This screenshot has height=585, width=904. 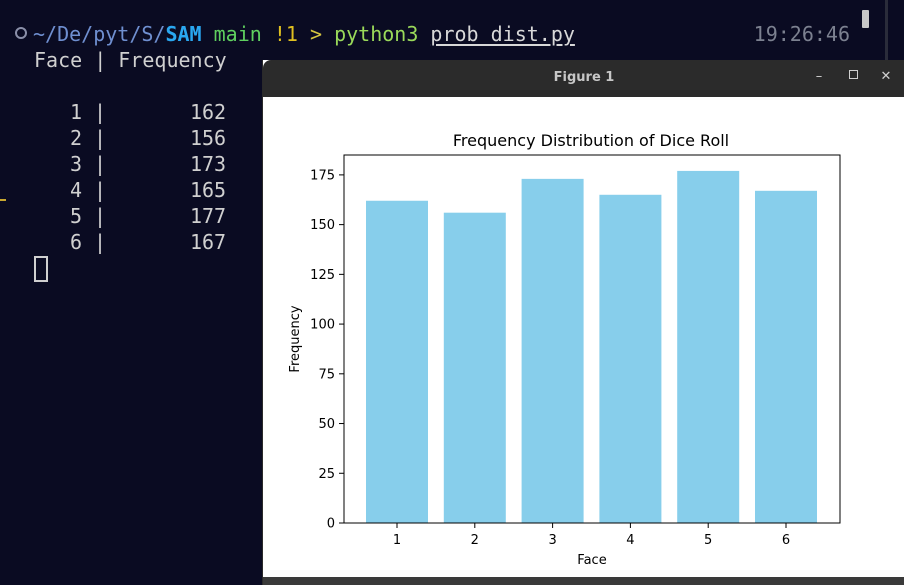 What do you see at coordinates (295, 338) in the screenshot?
I see `y-axis-label: Frequency` at bounding box center [295, 338].